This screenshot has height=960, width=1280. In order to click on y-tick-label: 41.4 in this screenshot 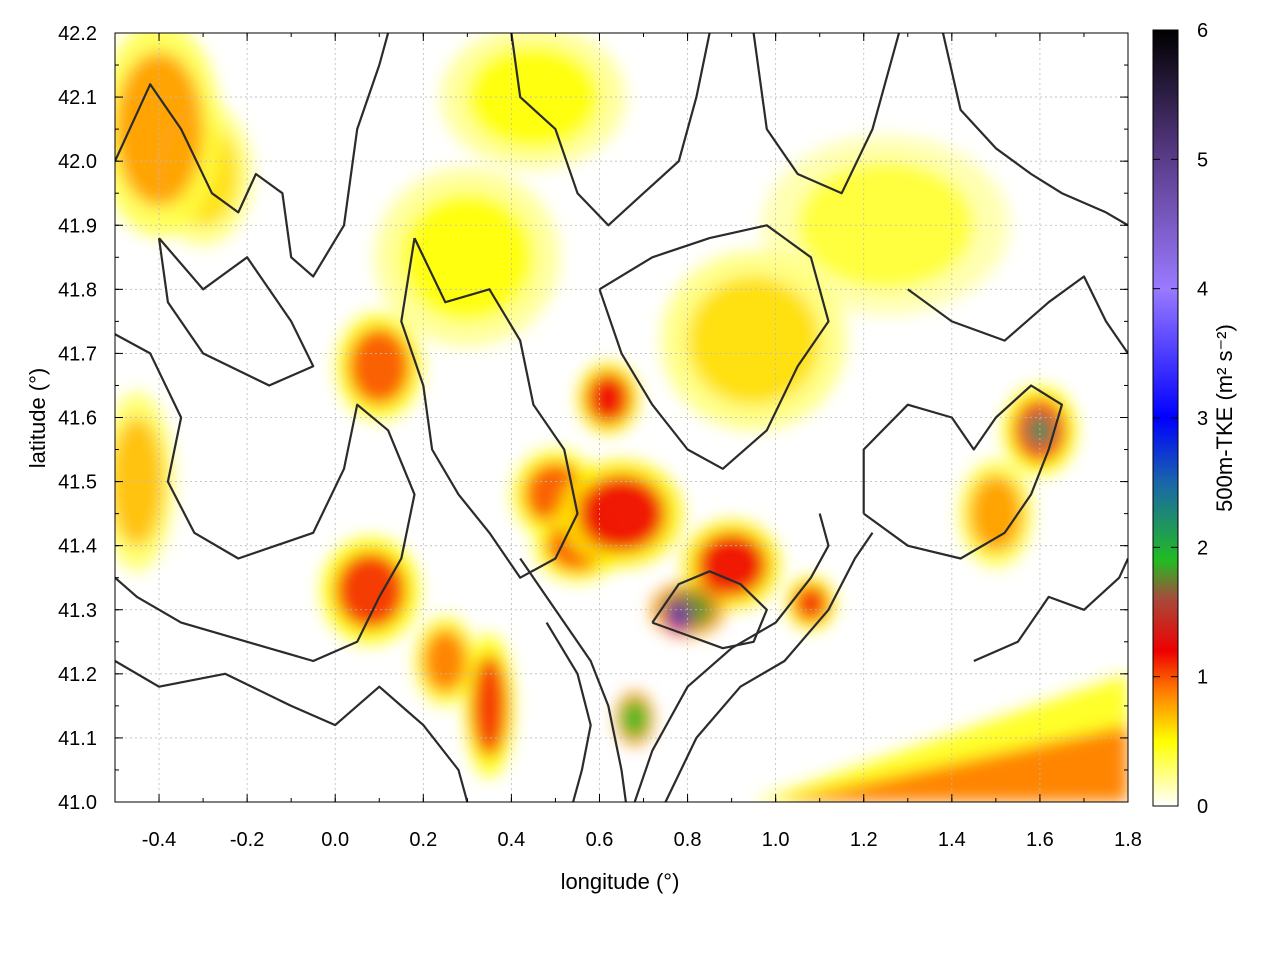, I will do `click(77, 547)`.